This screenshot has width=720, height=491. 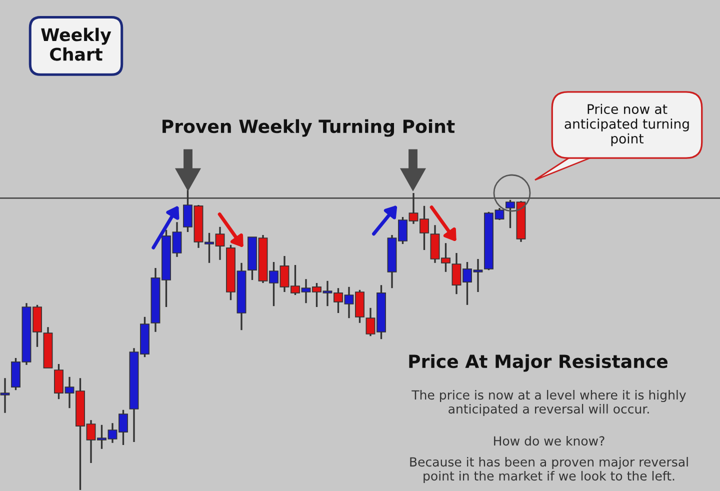 I want to click on text: Weekly Chart, so click(x=76, y=44).